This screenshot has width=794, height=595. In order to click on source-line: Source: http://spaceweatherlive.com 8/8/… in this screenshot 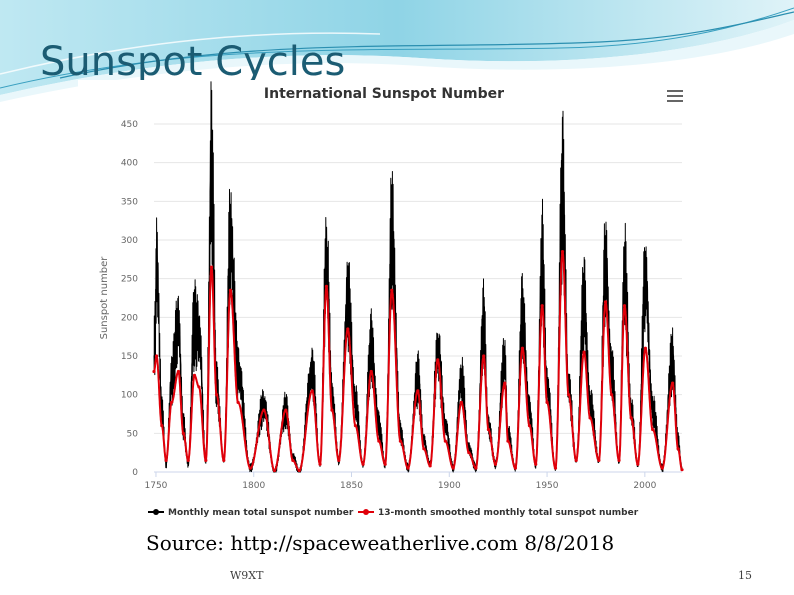, I will do `click(380, 543)`.